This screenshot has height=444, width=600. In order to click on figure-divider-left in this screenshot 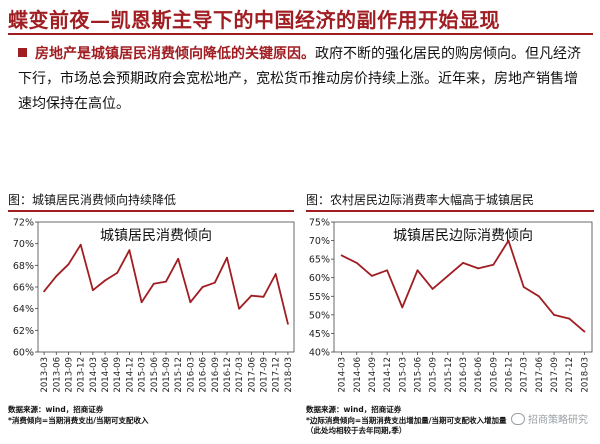, I will do `click(151, 211)`.